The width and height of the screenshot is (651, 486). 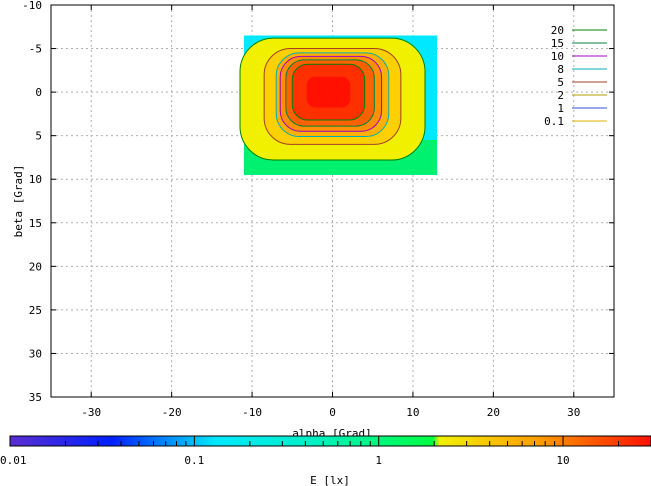 What do you see at coordinates (35, 49) in the screenshot?
I see `y-tick-label: -5` at bounding box center [35, 49].